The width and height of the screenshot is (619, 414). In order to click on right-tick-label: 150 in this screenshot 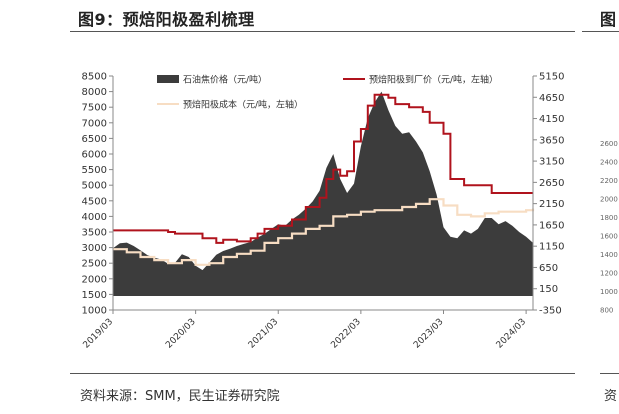, I will do `click(548, 289)`.